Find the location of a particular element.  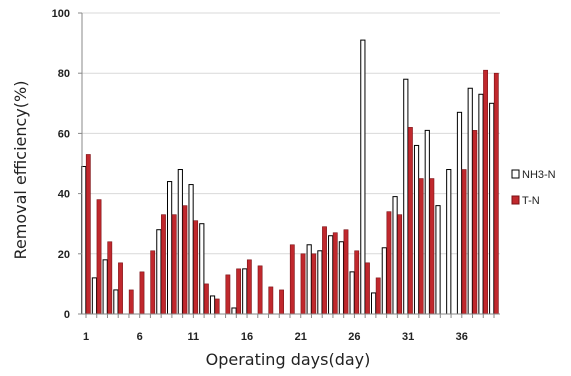

x-tick-label: 36 is located at coordinates (462, 337).